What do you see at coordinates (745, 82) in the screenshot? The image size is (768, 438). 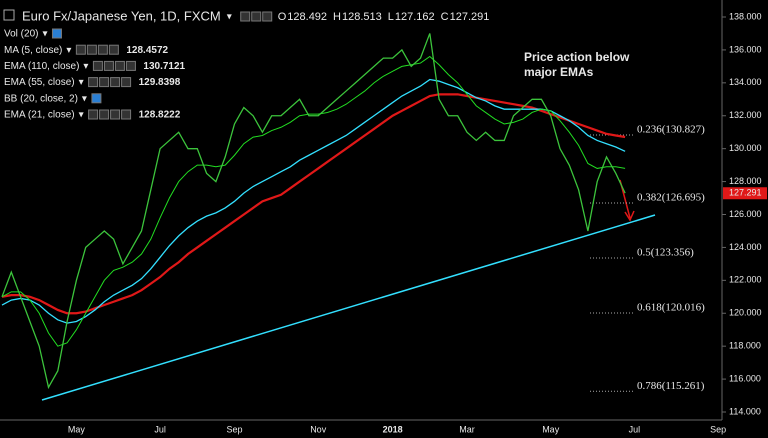 I see `y-tick-label: 134.000` at bounding box center [745, 82].